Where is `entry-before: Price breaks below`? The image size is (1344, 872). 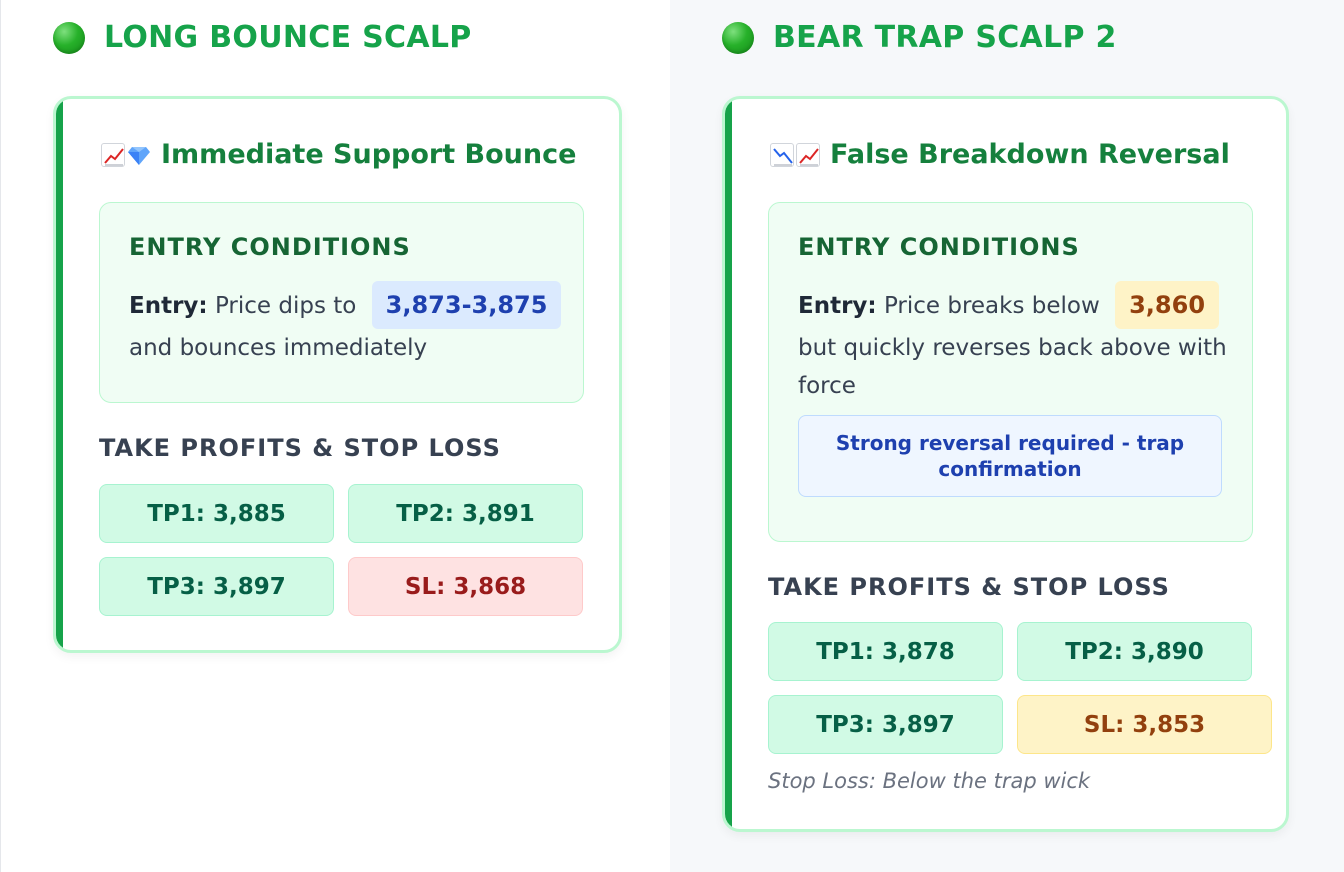
entry-before: Price breaks below is located at coordinates (991, 306).